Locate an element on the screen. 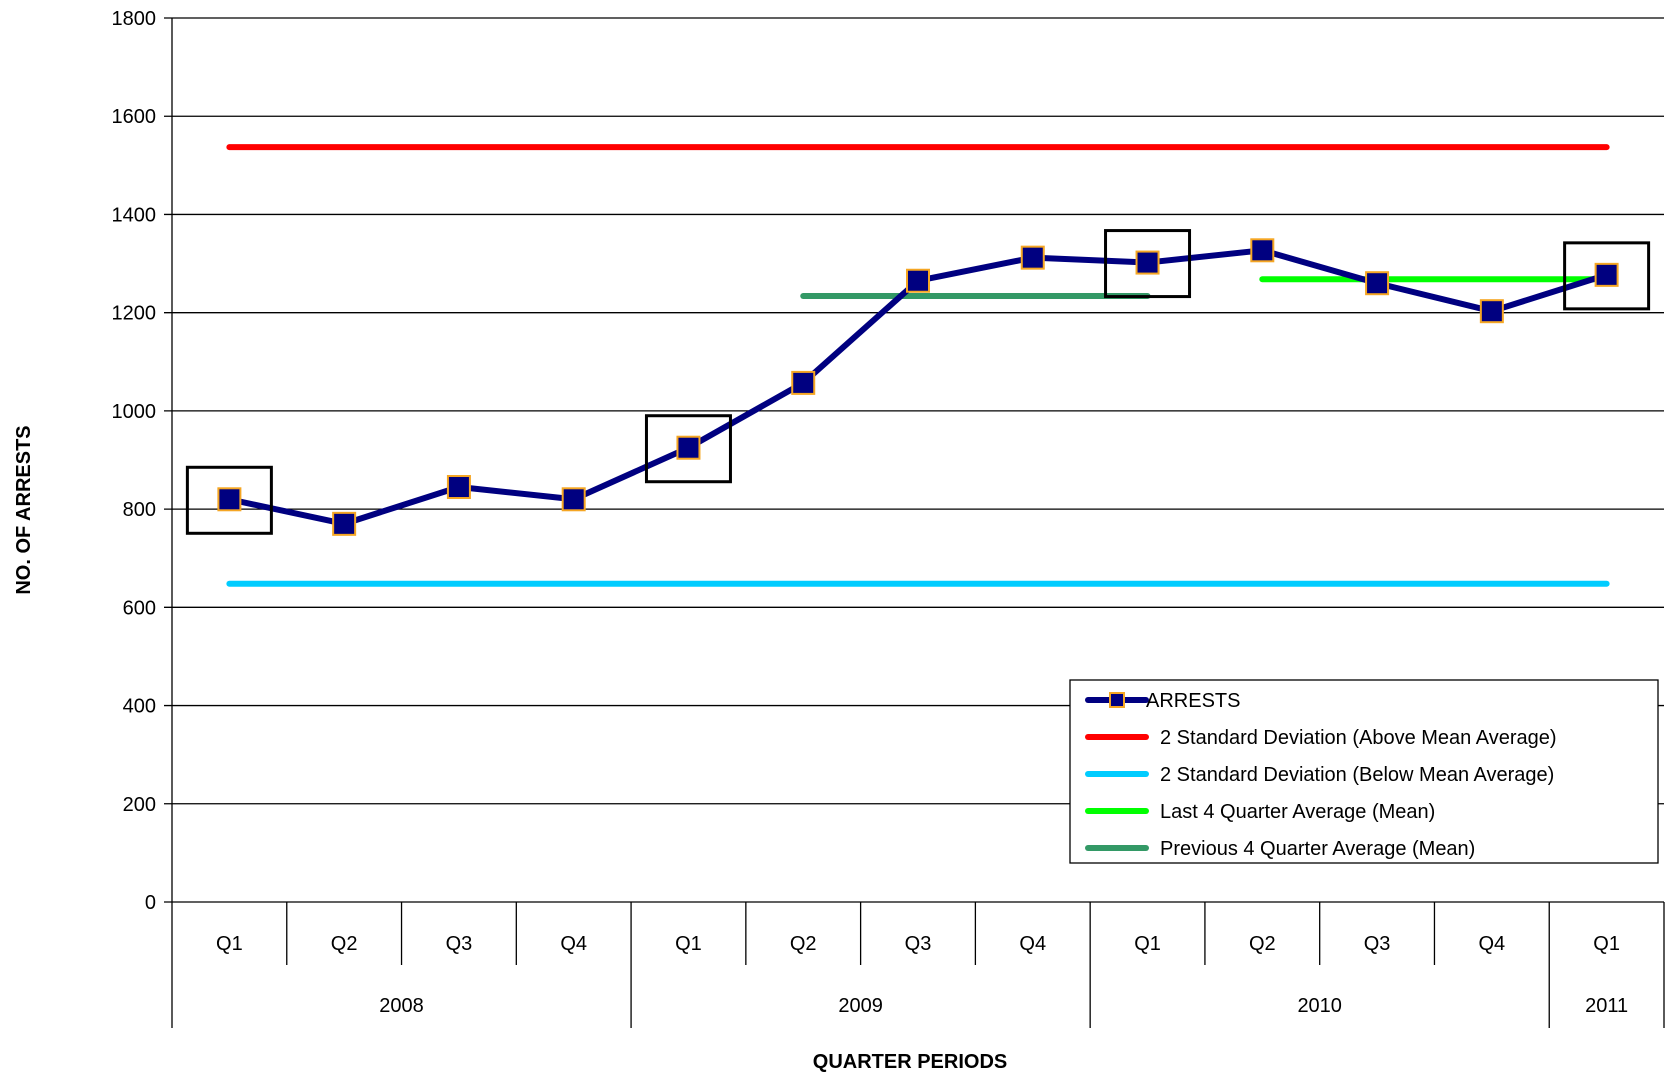  y-tick-label: 0 is located at coordinates (150, 903).